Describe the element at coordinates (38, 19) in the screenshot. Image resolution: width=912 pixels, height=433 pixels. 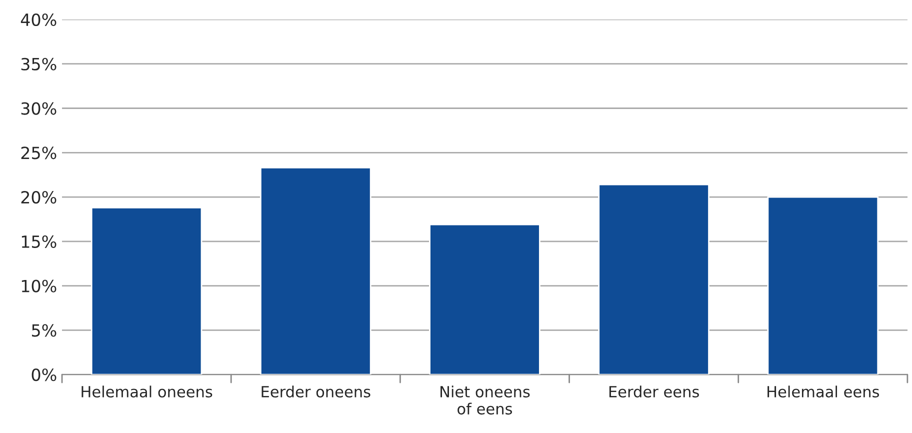
I see `y-tick-label: 40%` at that location.